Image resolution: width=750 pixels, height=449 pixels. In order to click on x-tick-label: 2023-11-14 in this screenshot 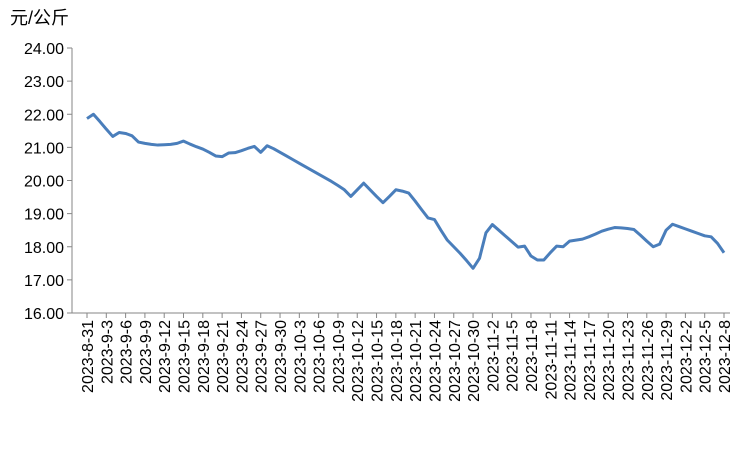, I will do `click(571, 360)`.